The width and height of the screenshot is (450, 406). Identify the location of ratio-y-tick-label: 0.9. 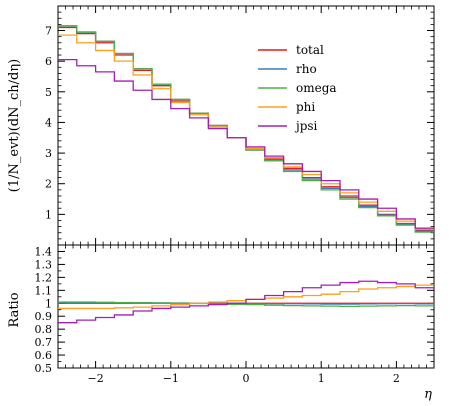
(44, 316).